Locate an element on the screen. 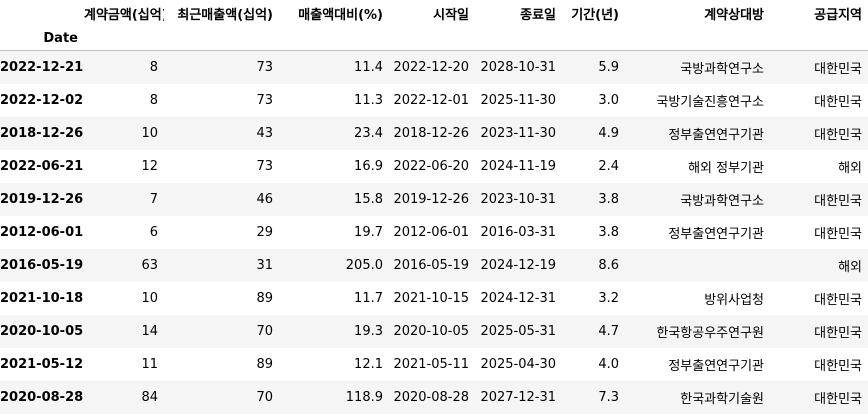 This screenshot has width=868, height=414. table-cell: 4.7 is located at coordinates (608, 331).